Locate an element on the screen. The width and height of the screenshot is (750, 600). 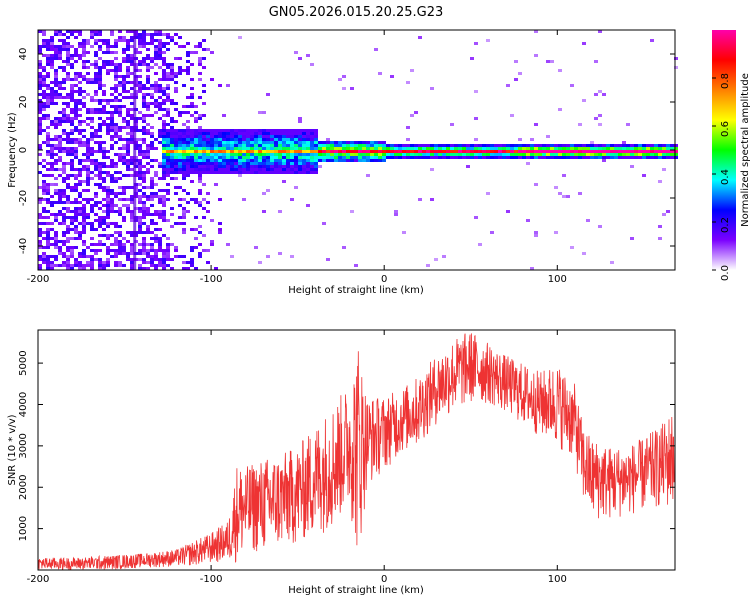
y-tick-label: -40 is located at coordinates (23, 246).